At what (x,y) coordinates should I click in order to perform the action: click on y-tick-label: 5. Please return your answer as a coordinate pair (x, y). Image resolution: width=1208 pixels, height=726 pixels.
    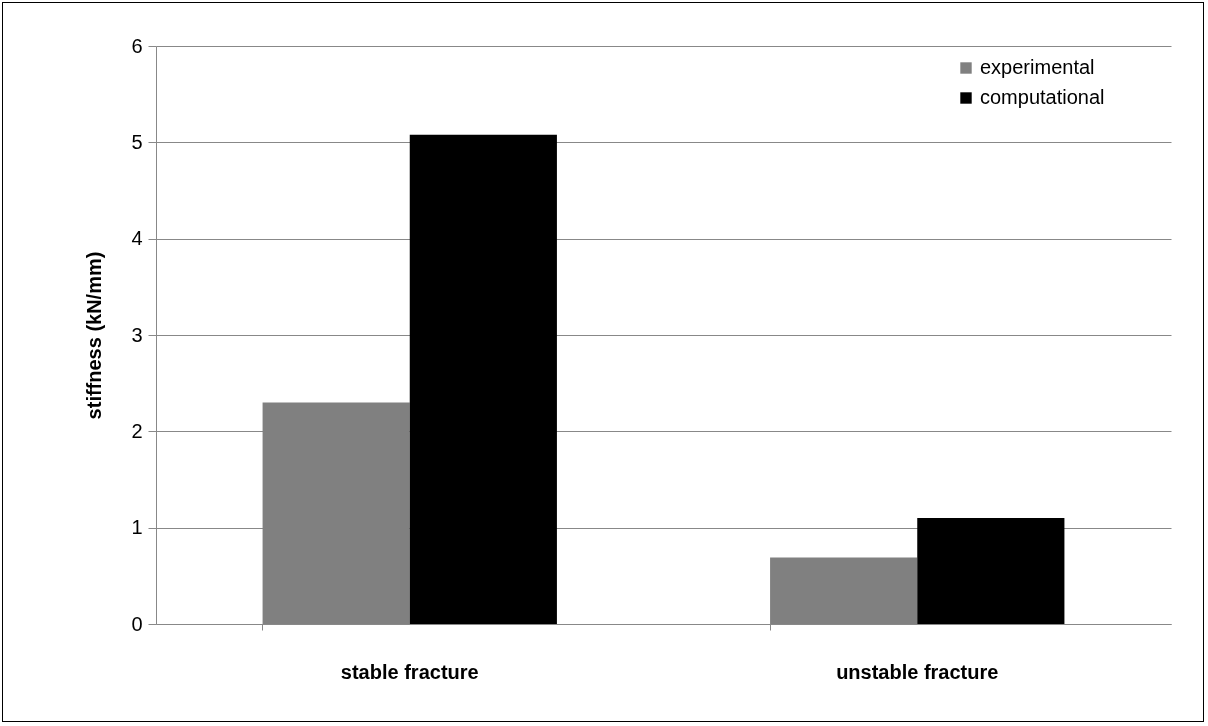
    Looking at the image, I should click on (137, 141).